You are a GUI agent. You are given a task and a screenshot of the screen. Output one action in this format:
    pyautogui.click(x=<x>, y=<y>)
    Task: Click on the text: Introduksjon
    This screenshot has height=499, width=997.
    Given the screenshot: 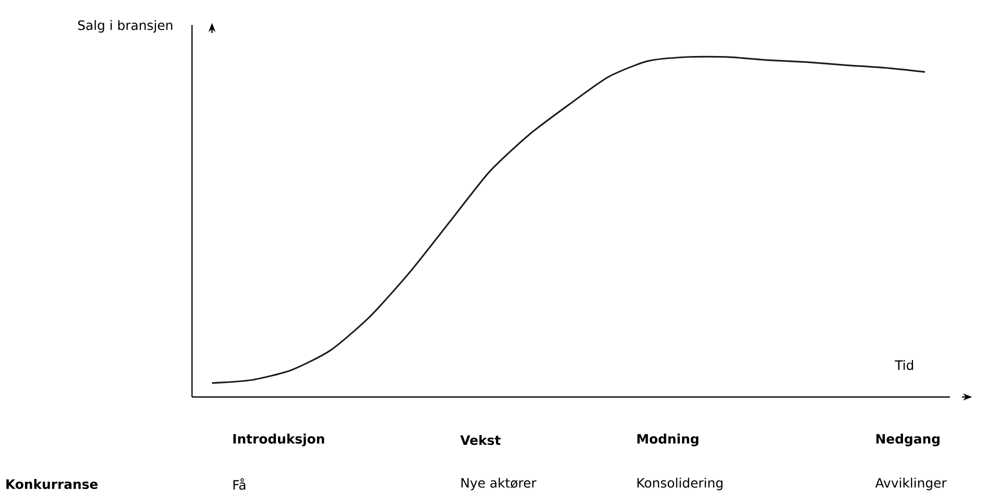 What is the action you would take?
    pyautogui.click(x=278, y=440)
    